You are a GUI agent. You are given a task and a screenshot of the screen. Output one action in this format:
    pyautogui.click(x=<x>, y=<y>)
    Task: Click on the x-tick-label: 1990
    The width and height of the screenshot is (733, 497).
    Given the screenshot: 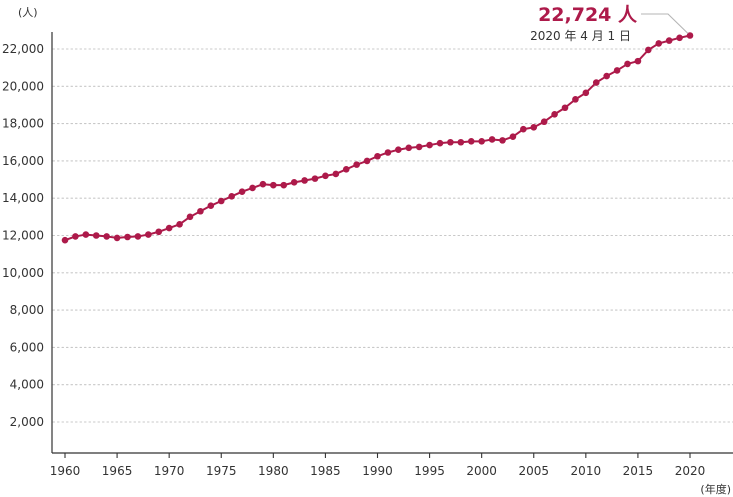 What is the action you would take?
    pyautogui.click(x=377, y=471)
    